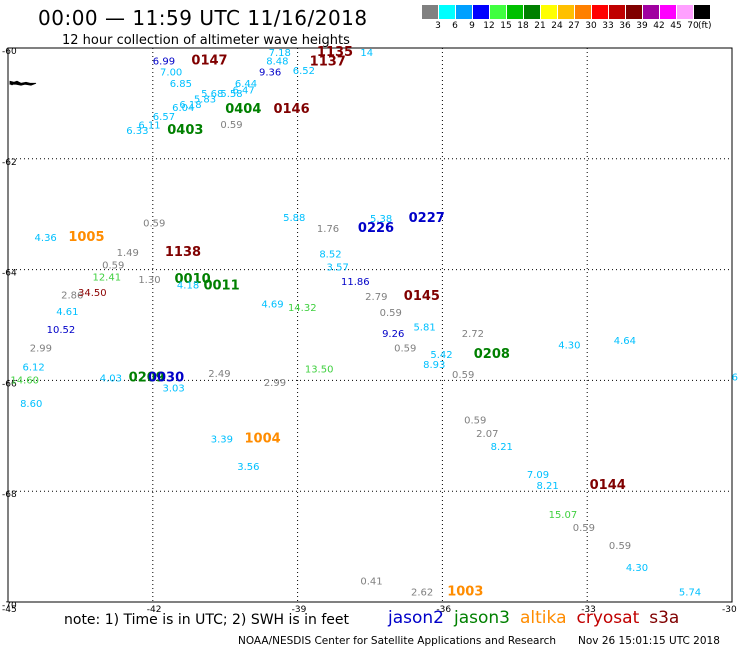 The image size is (740, 650). Describe the element at coordinates (625, 26) in the screenshot. I see `colorbar-label: 36` at that location.